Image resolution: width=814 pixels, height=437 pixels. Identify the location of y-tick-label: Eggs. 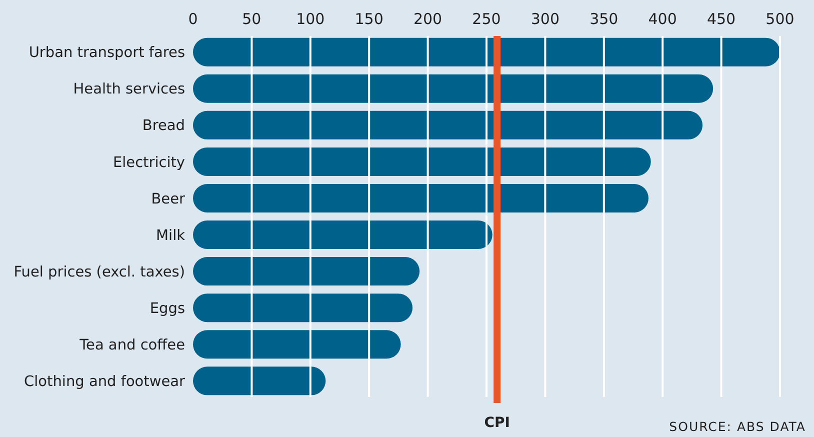
(167, 308).